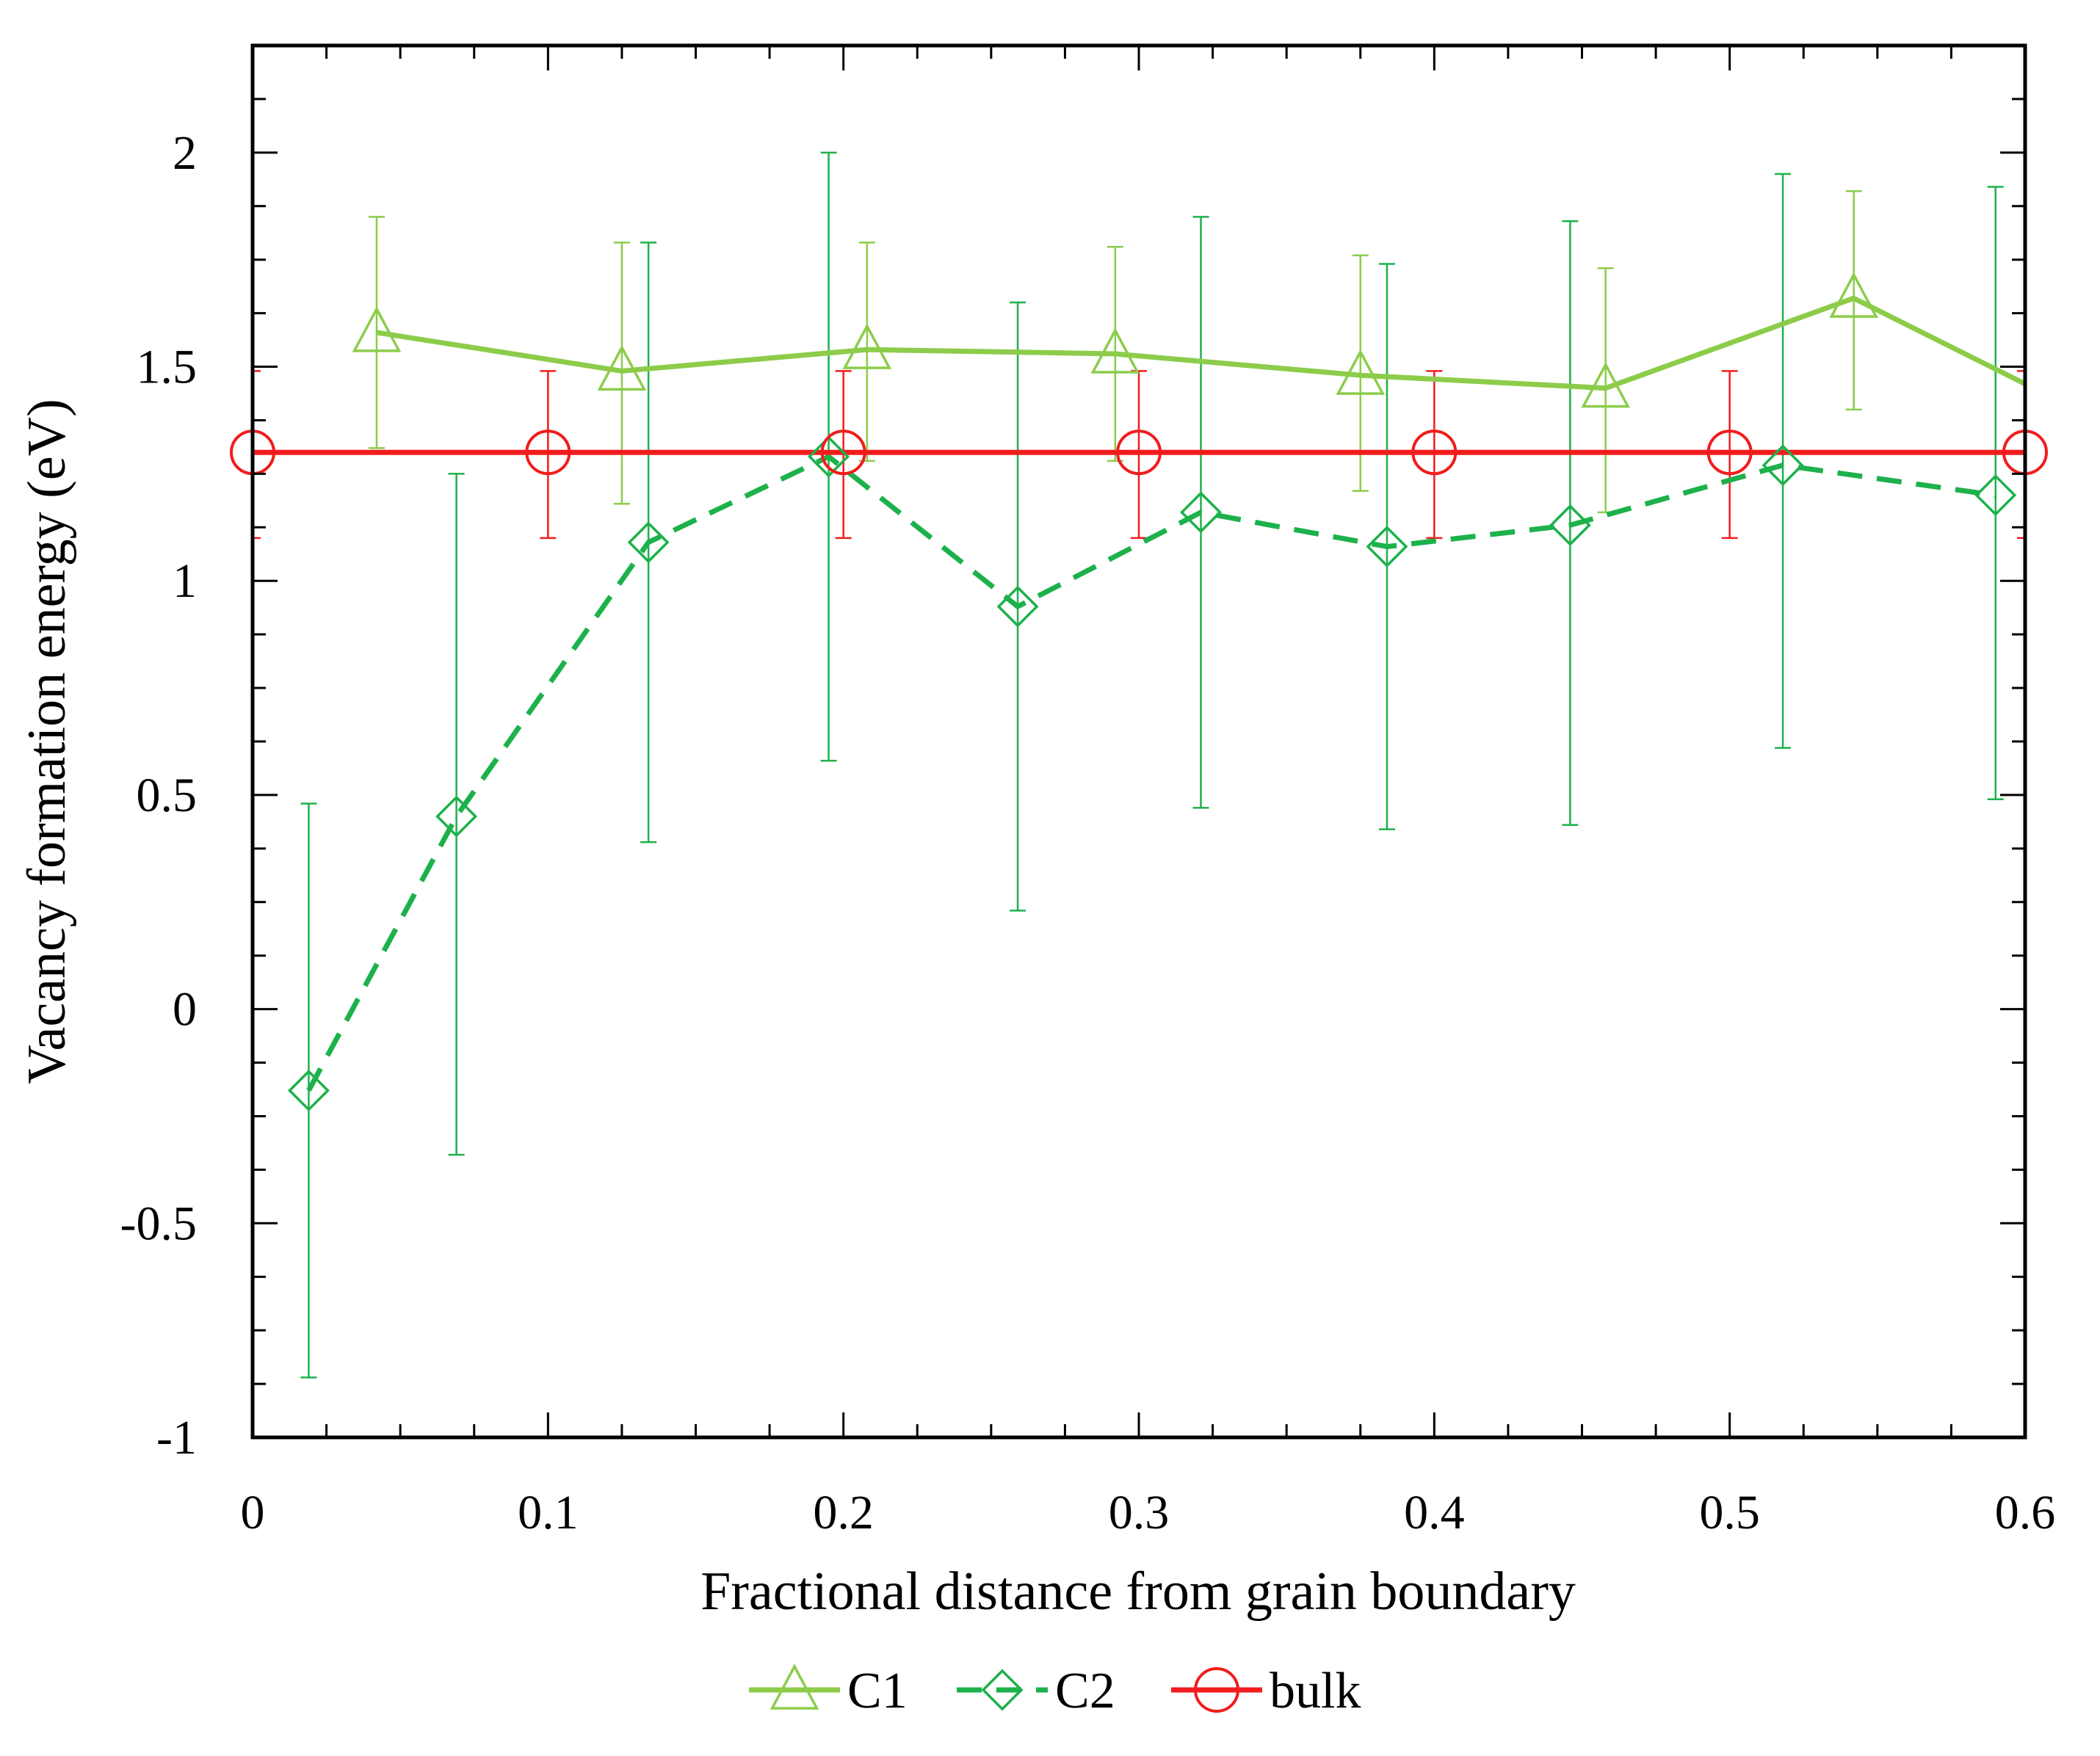  Describe the element at coordinates (47, 741) in the screenshot. I see `y-axis-title: Vacancy formation energy (eV)` at that location.